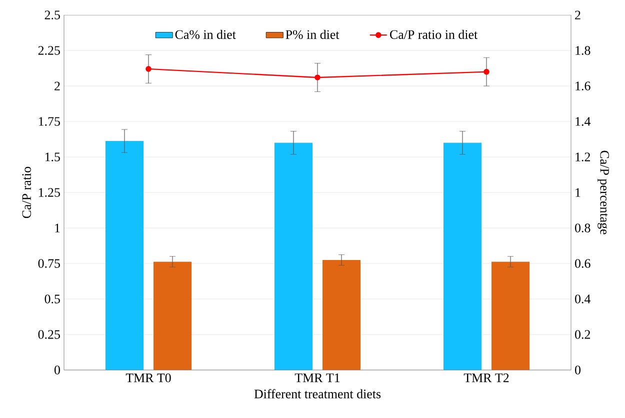 The height and width of the screenshot is (418, 625). I want to click on x-axis-title: Different treatment diets, so click(317, 393).